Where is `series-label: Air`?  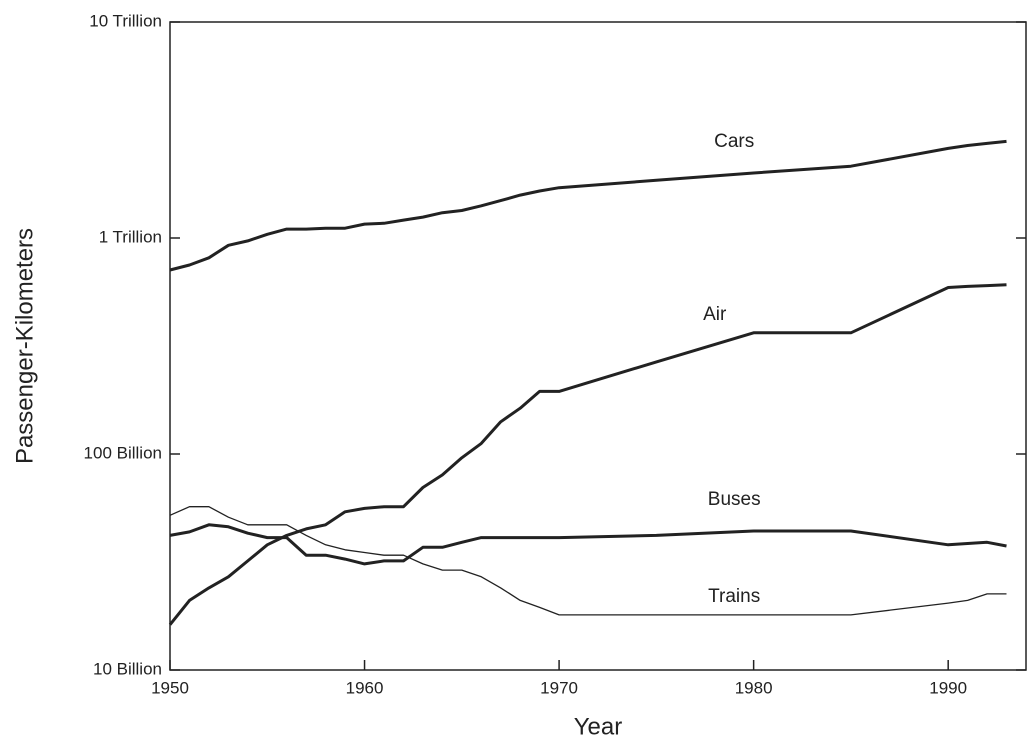 series-label: Air is located at coordinates (715, 314).